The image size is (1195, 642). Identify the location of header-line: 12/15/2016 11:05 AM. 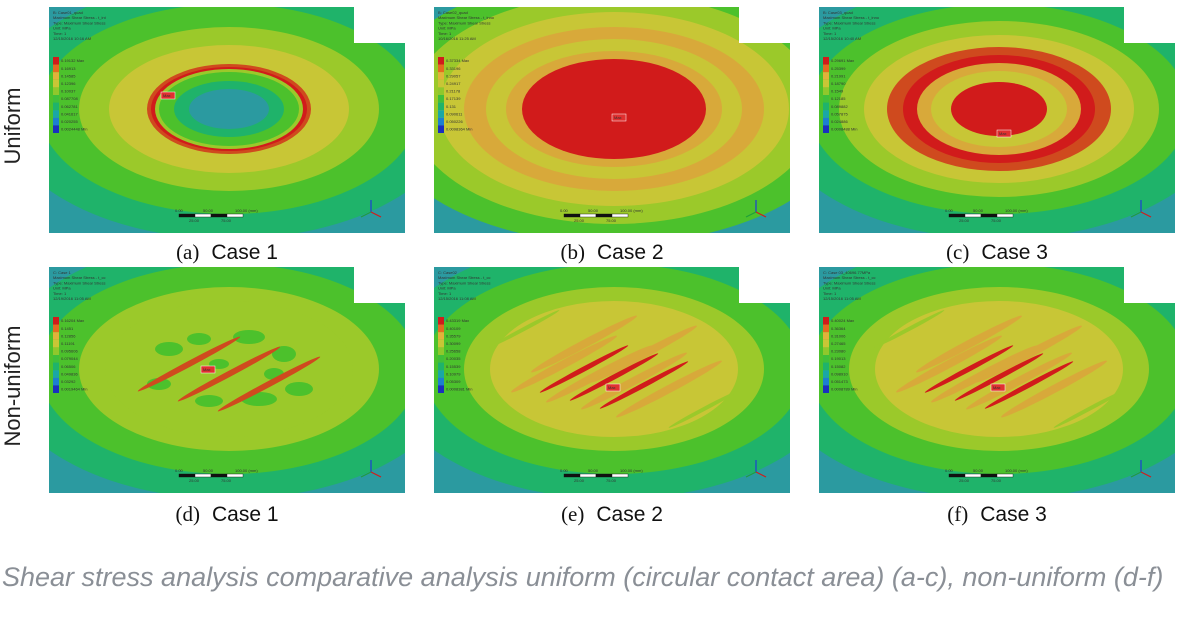
(842, 298).